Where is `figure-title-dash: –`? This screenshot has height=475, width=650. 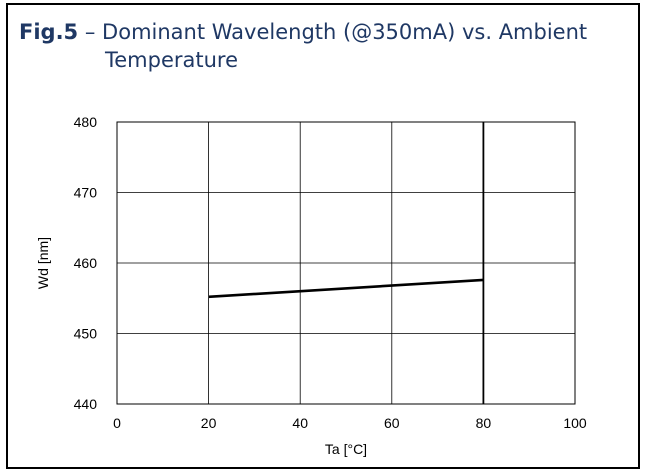
figure-title-dash: – is located at coordinates (90, 32).